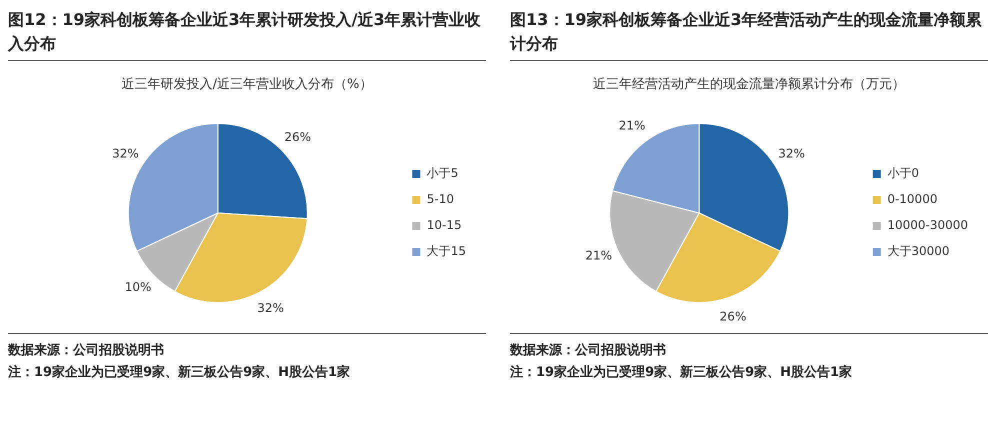  Describe the element at coordinates (912, 199) in the screenshot. I see `legend-label: 0-10000` at that location.